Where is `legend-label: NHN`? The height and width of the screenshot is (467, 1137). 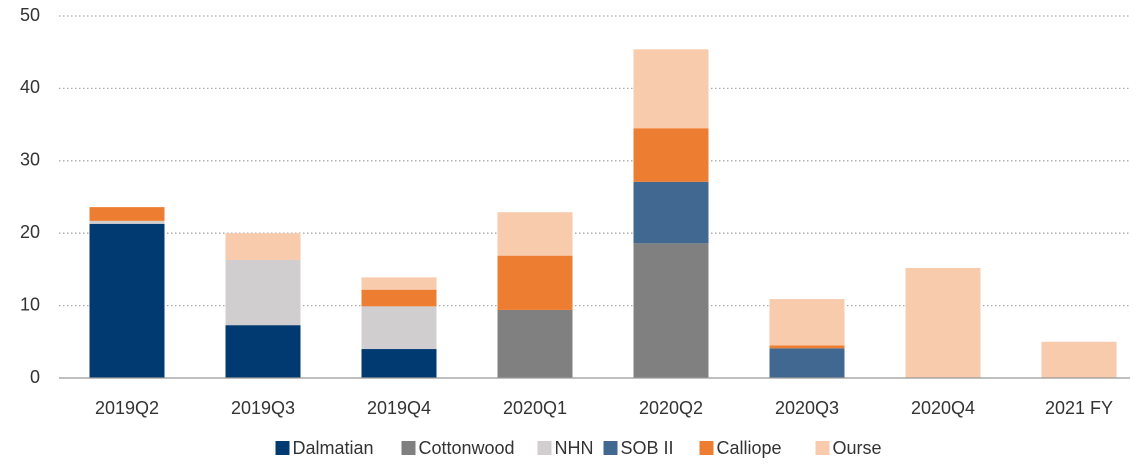
legend-label: NHN is located at coordinates (574, 448).